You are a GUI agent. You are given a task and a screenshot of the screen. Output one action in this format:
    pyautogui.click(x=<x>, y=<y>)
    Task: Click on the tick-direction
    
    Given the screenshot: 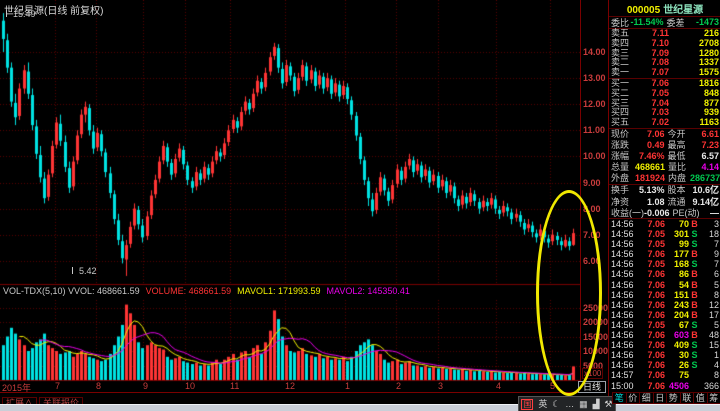 What is the action you would take?
    pyautogui.click(x=694, y=375)
    